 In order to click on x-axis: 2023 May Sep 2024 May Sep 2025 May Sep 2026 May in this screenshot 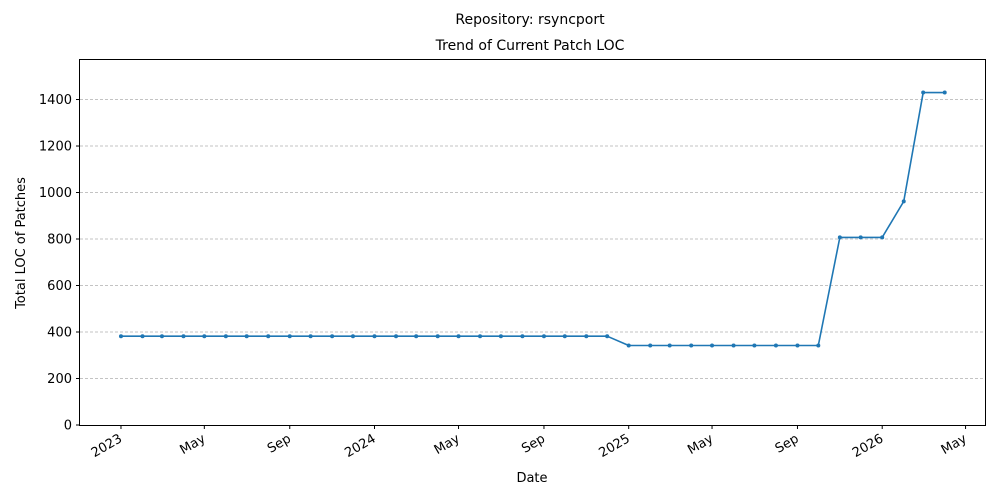, I will do `click(529, 443)`.